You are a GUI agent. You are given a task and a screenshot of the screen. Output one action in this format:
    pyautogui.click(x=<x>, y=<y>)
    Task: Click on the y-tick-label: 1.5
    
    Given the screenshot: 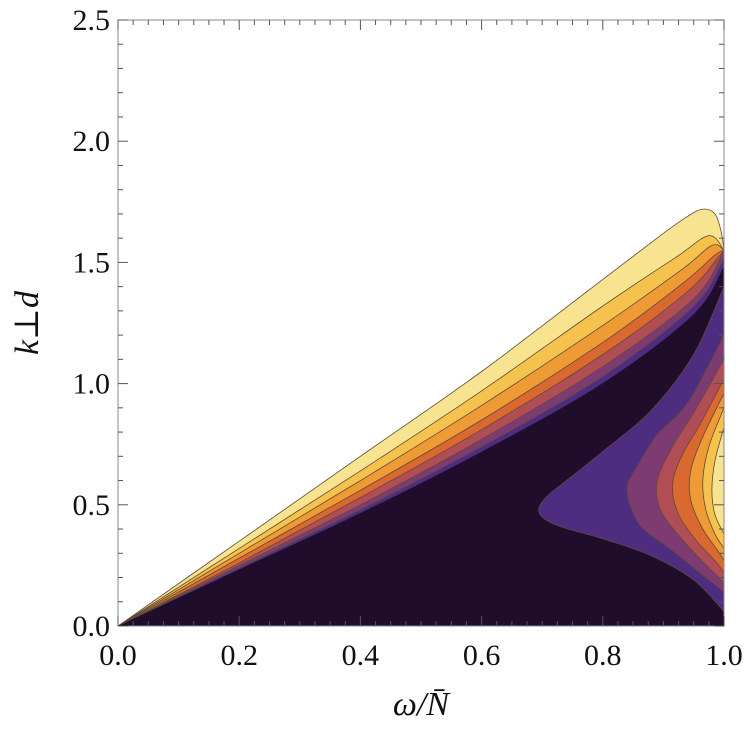 What is the action you would take?
    pyautogui.click(x=92, y=262)
    